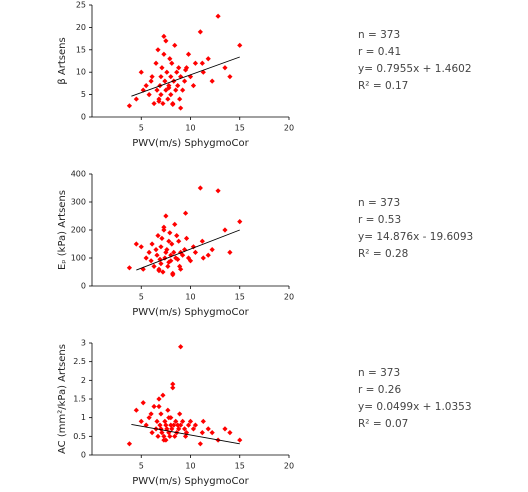 This screenshot has height=492, width=528. What do you see at coordinates (383, 254) in the screenshot?
I see `statistic: R² = 0.28` at bounding box center [383, 254].